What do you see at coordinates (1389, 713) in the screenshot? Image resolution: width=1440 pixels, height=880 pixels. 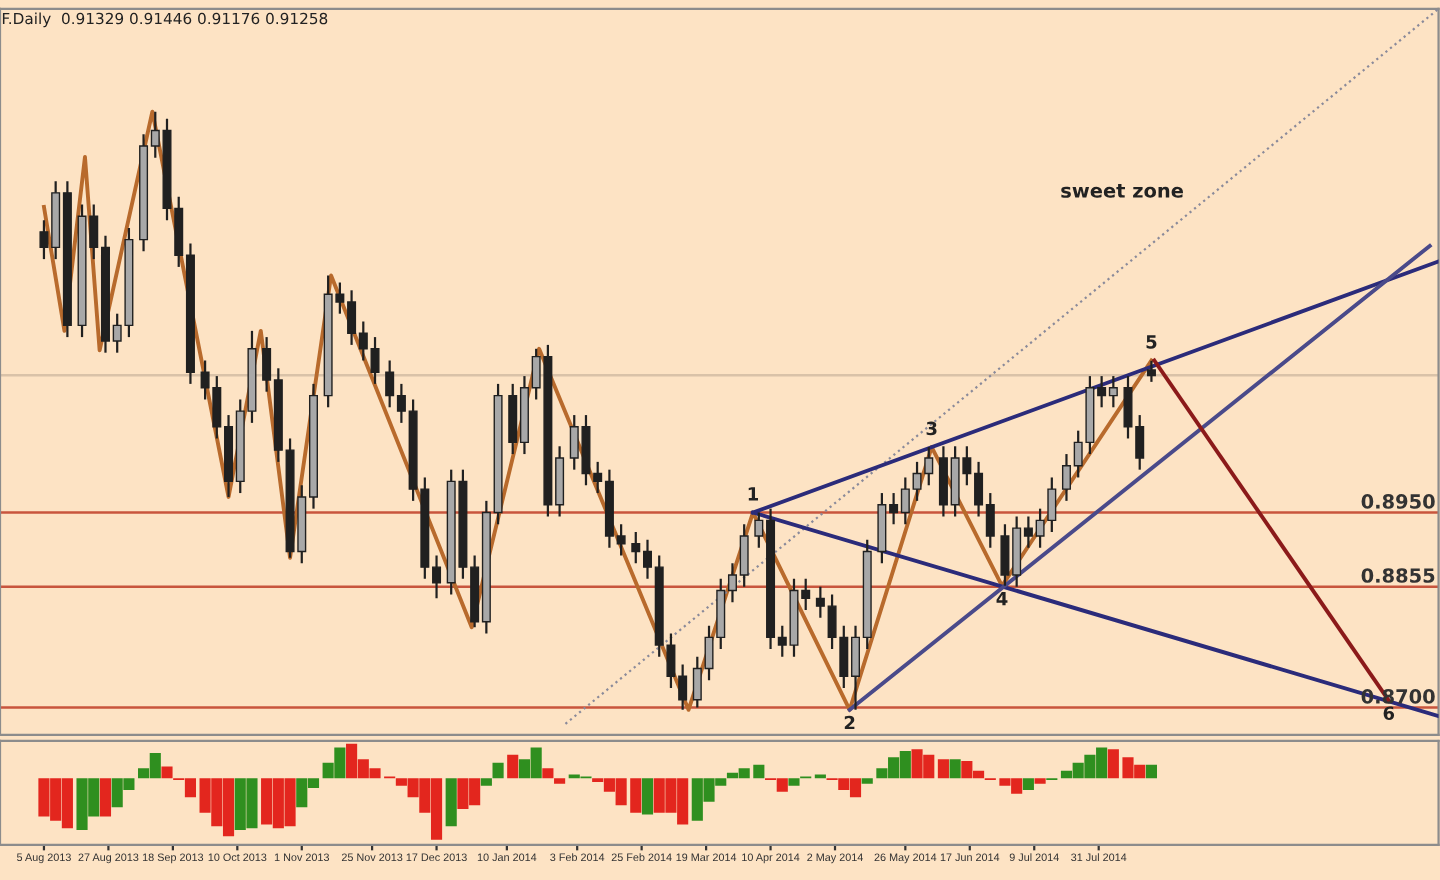 I see `annotation: 6` at bounding box center [1389, 713].